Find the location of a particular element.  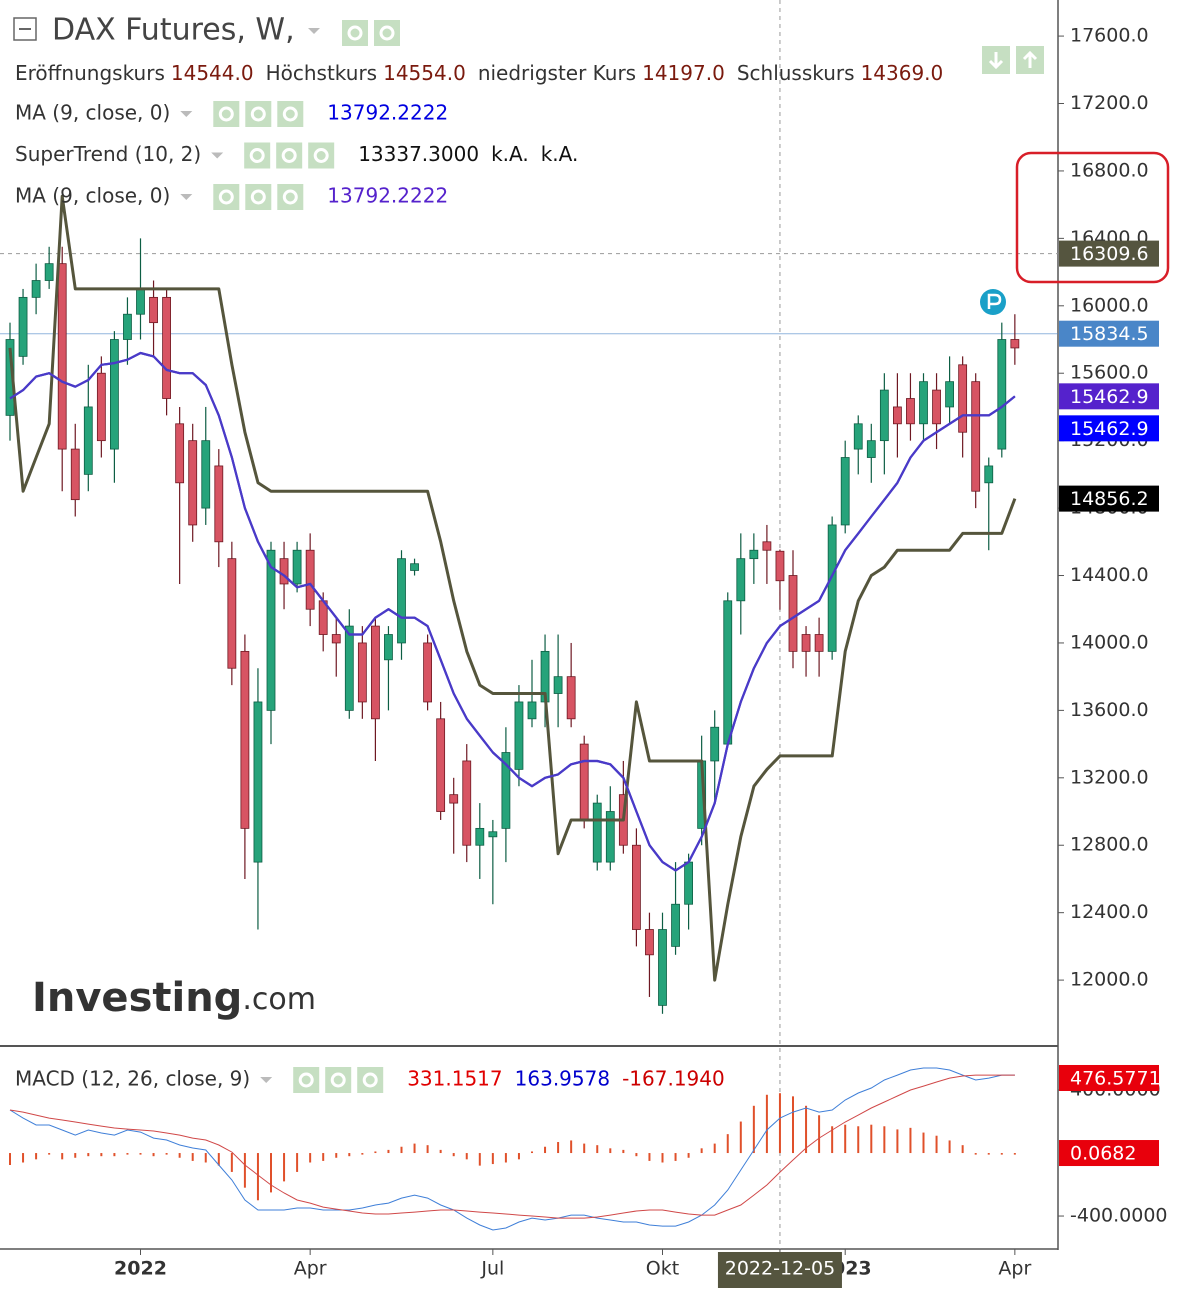

collapse-icon is located at coordinates (25, 29).